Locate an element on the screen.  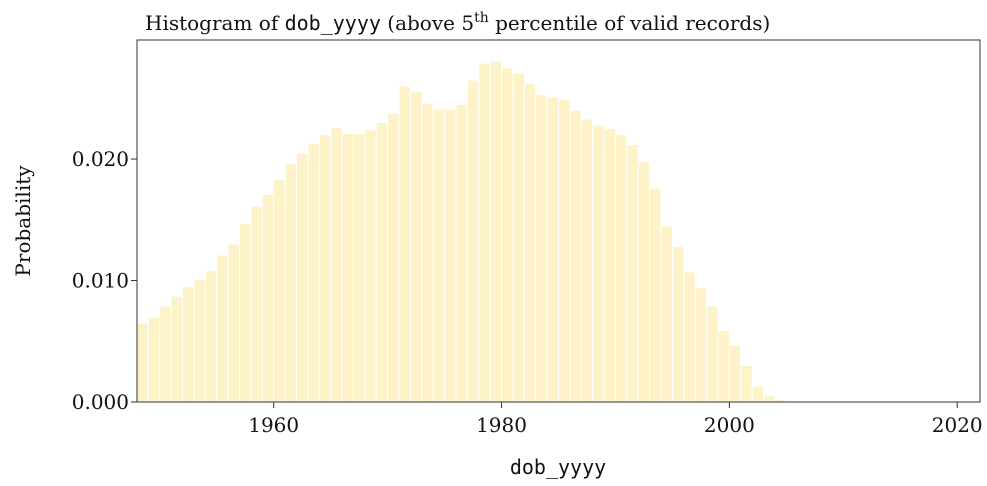
y-tick-label: 0.000 is located at coordinates (100, 402).